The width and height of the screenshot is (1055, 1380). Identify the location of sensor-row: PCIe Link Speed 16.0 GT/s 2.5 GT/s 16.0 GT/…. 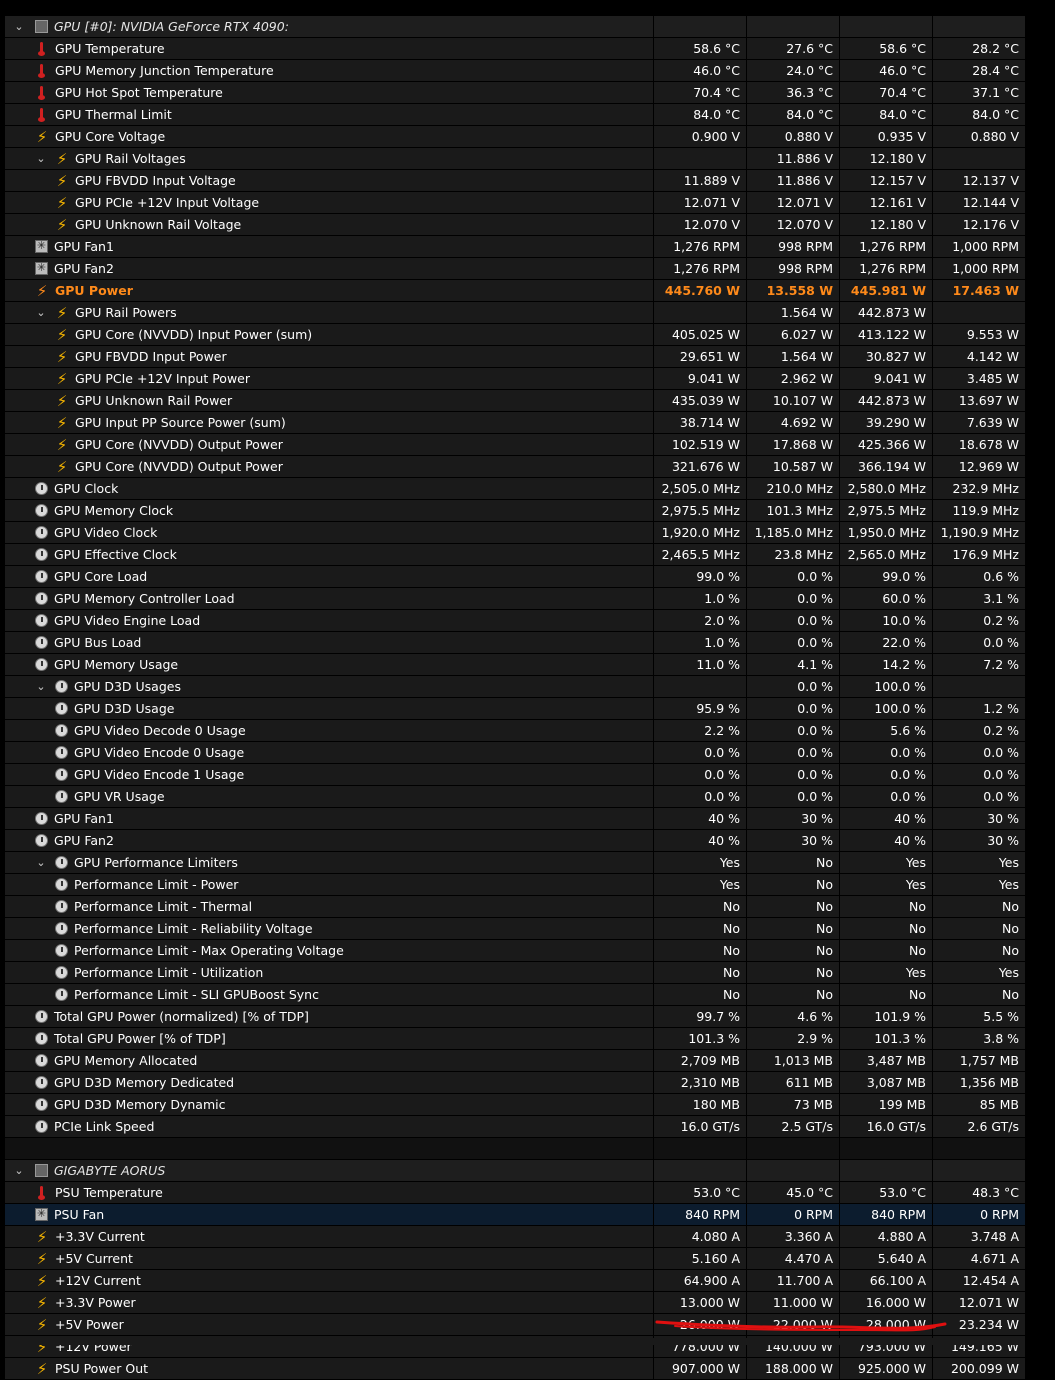
(515, 1127).